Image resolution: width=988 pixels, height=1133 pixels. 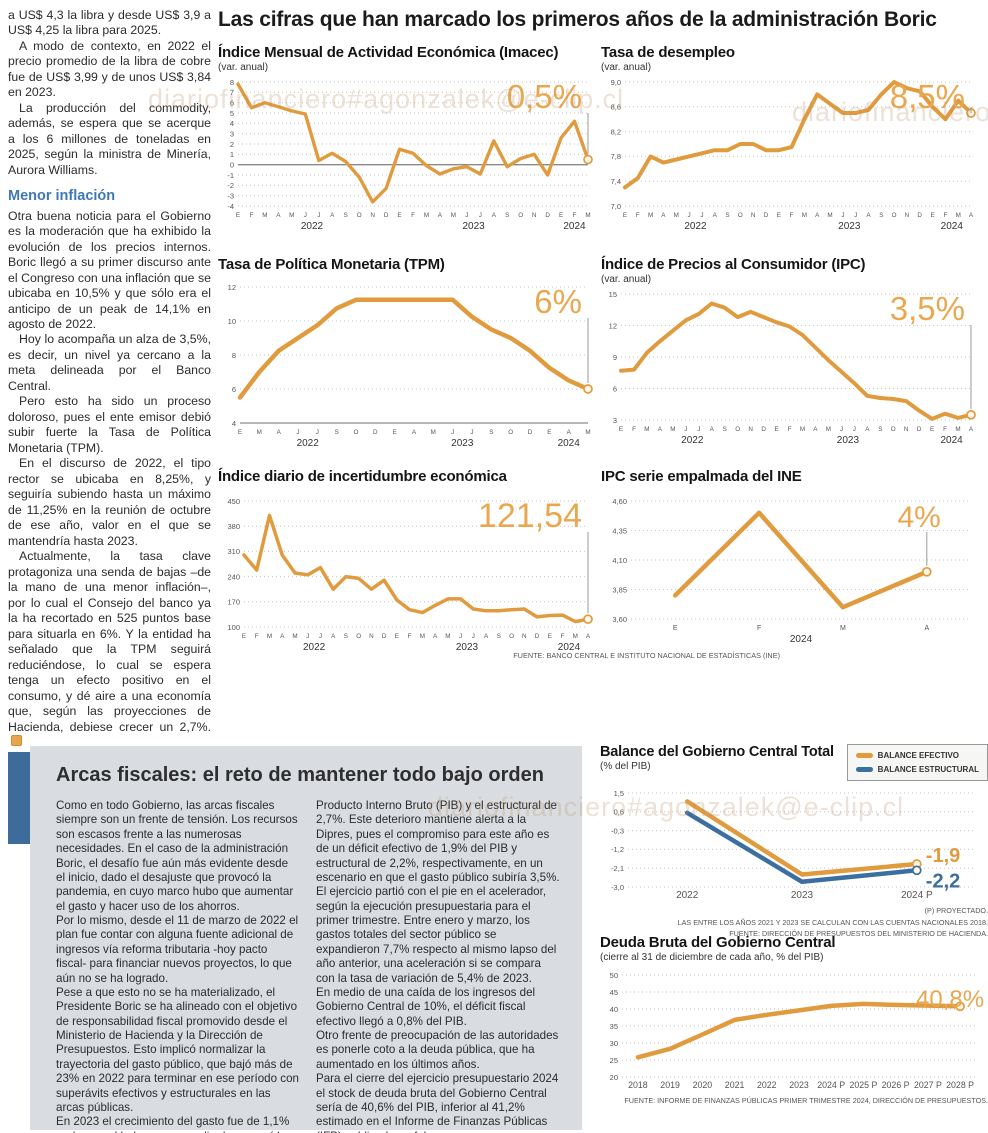 I want to click on svg-text: 45, so click(x=614, y=992).